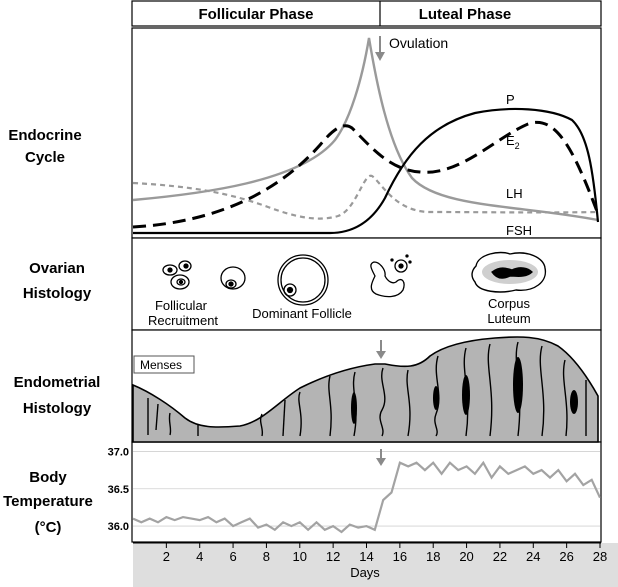 The image size is (618, 587). I want to click on ovarian-histology, so click(354, 278).